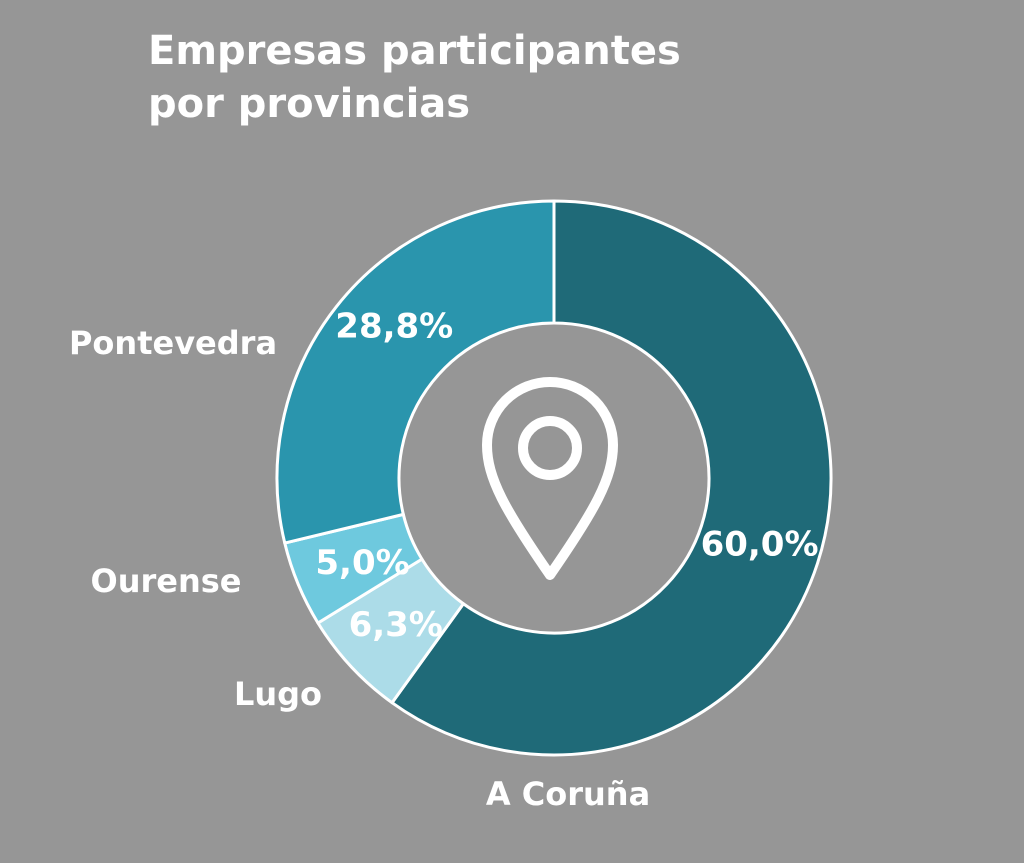 The image size is (1024, 863). Describe the element at coordinates (760, 544) in the screenshot. I see `value-label-a-coruna: 60,0%` at that location.